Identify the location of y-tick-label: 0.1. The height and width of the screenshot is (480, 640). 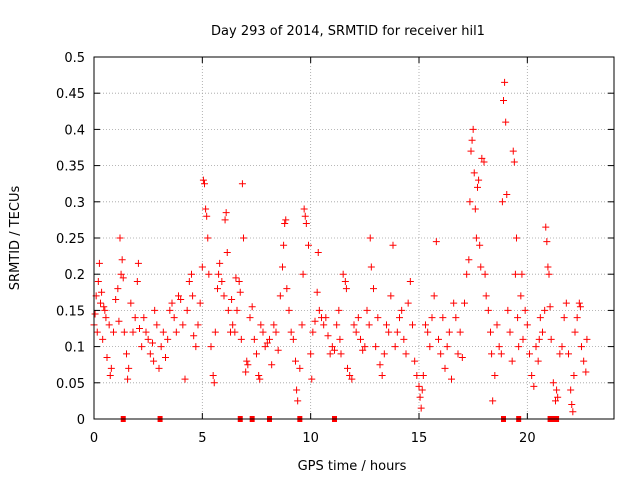
(74, 348).